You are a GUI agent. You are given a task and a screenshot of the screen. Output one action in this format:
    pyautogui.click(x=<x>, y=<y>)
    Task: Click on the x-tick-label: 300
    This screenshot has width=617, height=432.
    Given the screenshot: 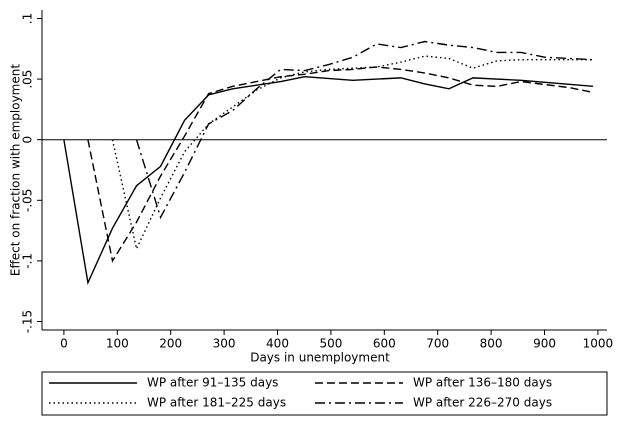 What is the action you would take?
    pyautogui.click(x=224, y=344)
    